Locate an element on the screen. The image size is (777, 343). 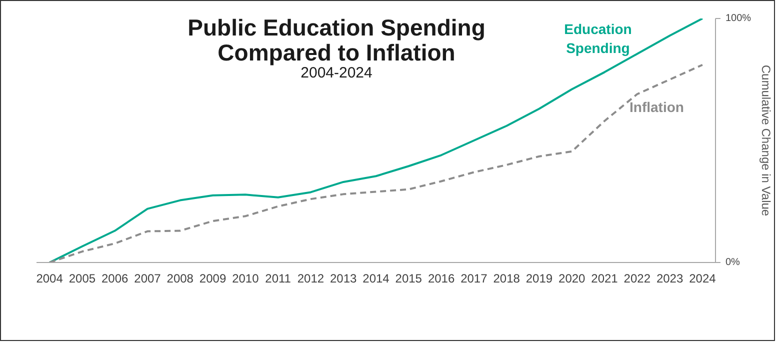
x-tick-label: 2015 is located at coordinates (408, 279).